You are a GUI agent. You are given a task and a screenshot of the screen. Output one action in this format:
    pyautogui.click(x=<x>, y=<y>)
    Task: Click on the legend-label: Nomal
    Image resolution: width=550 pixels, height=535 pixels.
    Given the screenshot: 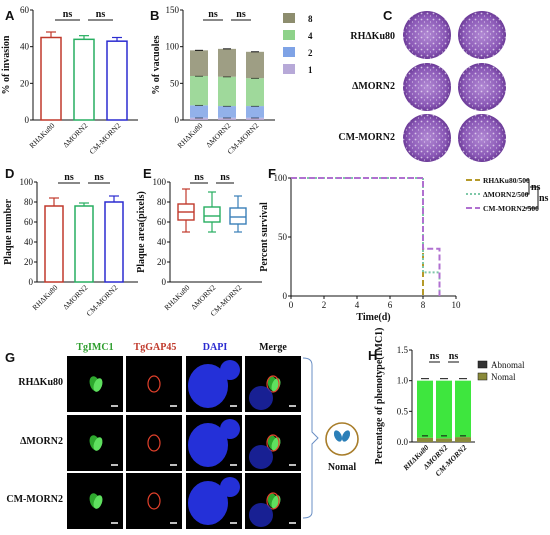 What is the action you would take?
    pyautogui.click(x=503, y=377)
    